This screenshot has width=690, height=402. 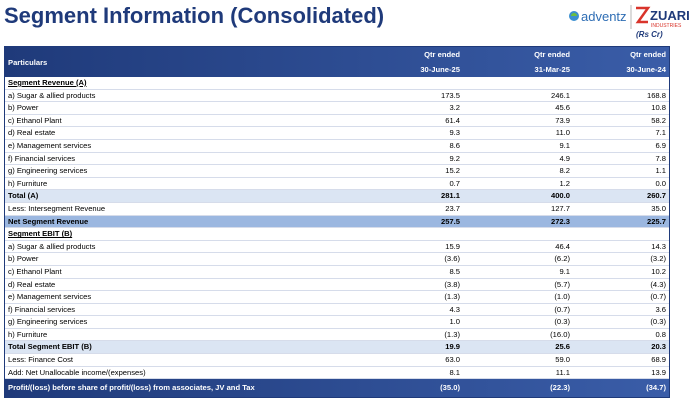 I want to click on logo-right: ZUARI, so click(x=670, y=15).